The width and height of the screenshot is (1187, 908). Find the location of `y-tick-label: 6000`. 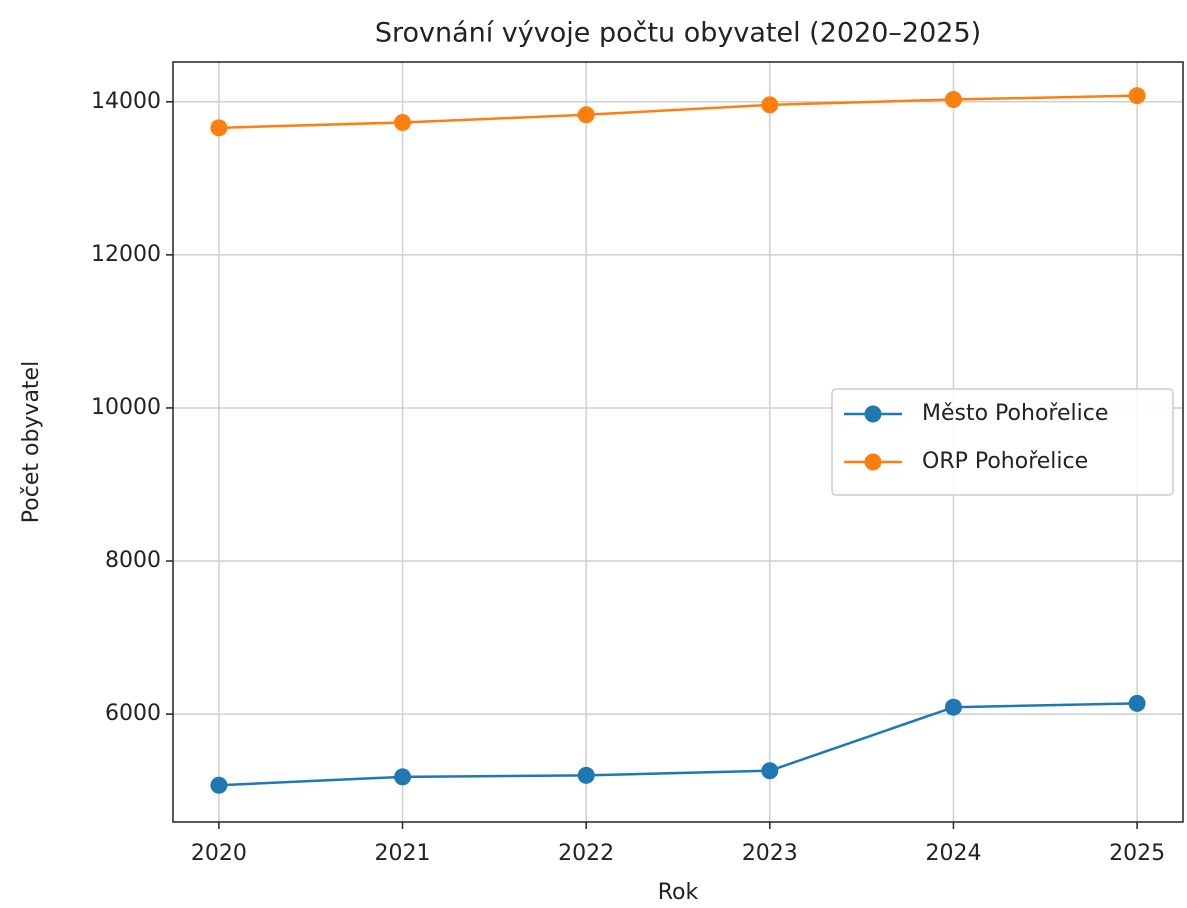

y-tick-label: 6000 is located at coordinates (133, 713).